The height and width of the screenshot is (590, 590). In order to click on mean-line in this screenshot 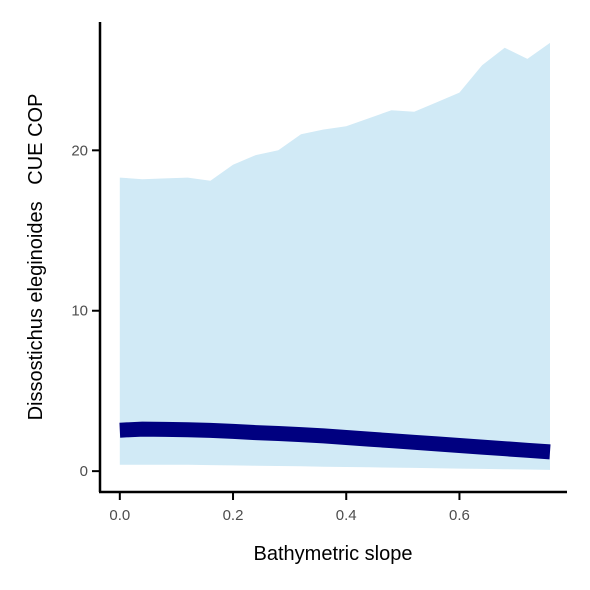, I will do `click(335, 440)`.